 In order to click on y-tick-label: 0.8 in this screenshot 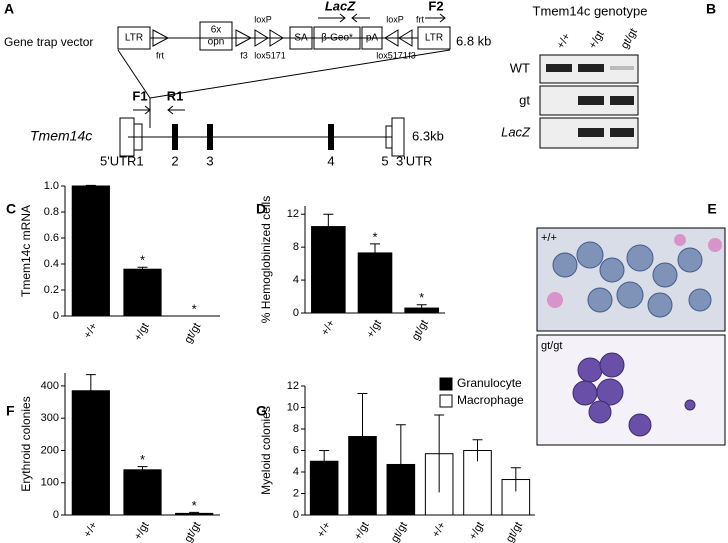, I will do `click(51, 212)`.